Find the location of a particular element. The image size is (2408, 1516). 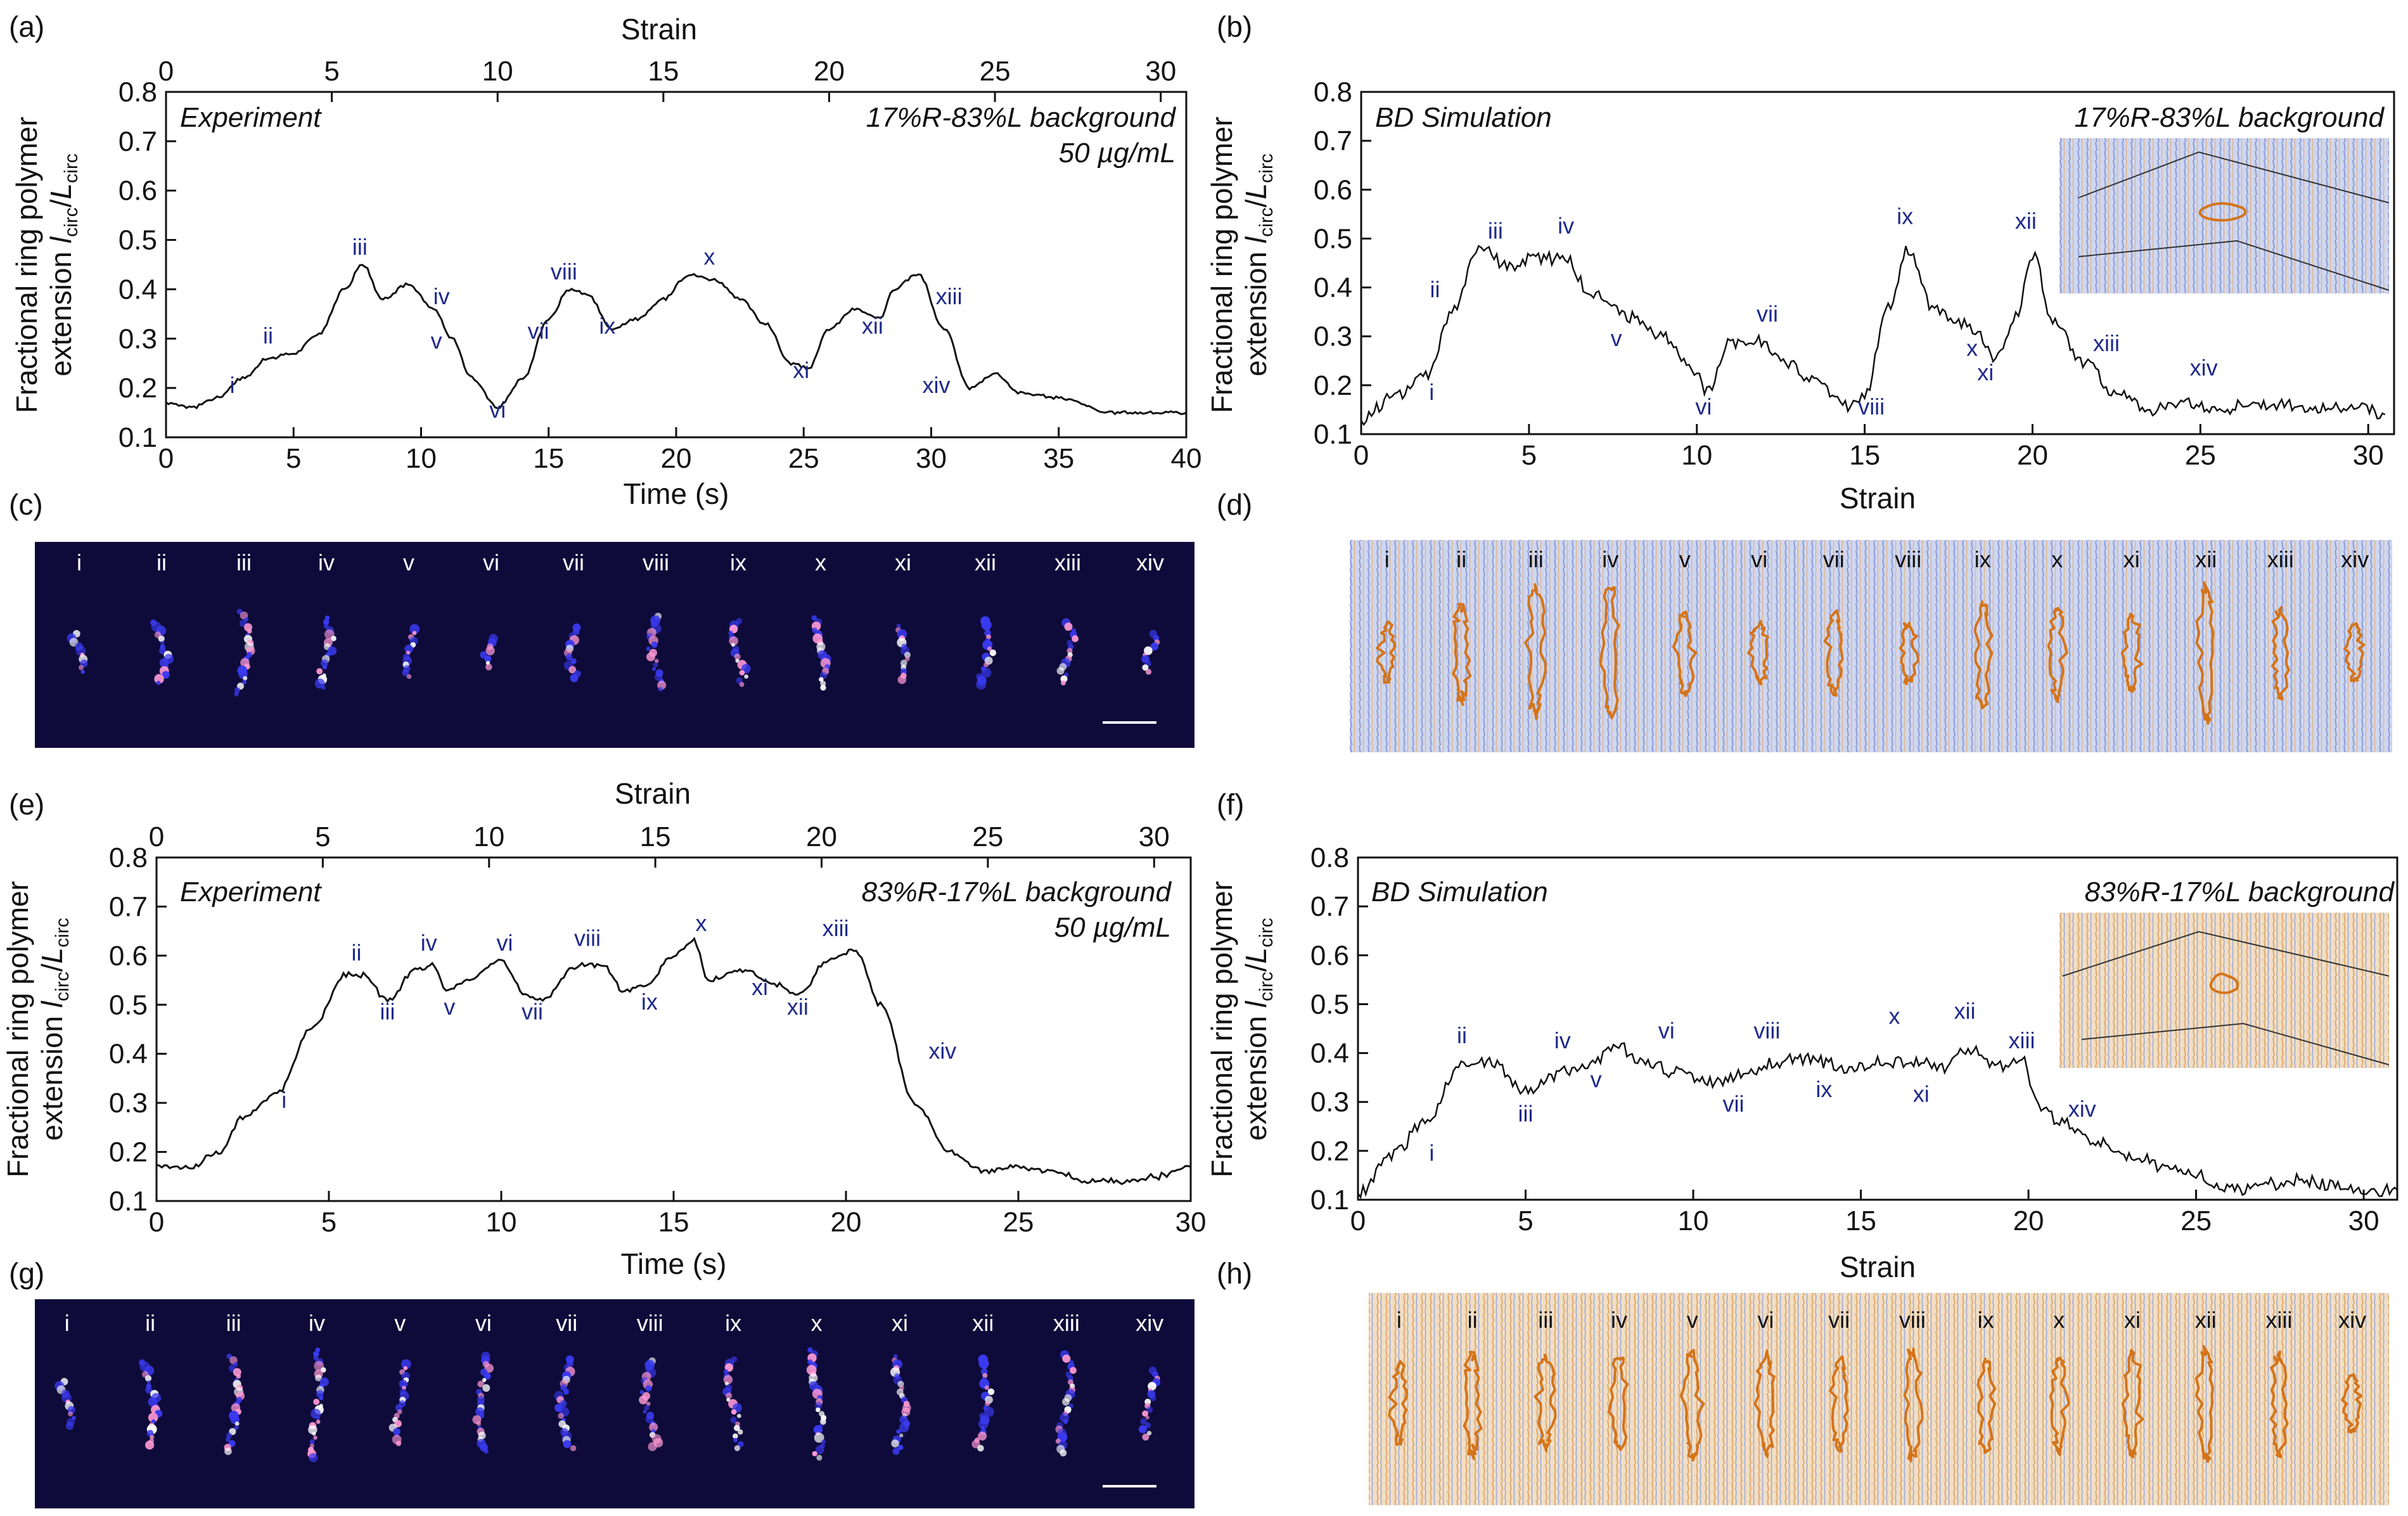

top-tick-label: 5 is located at coordinates (331, 71).